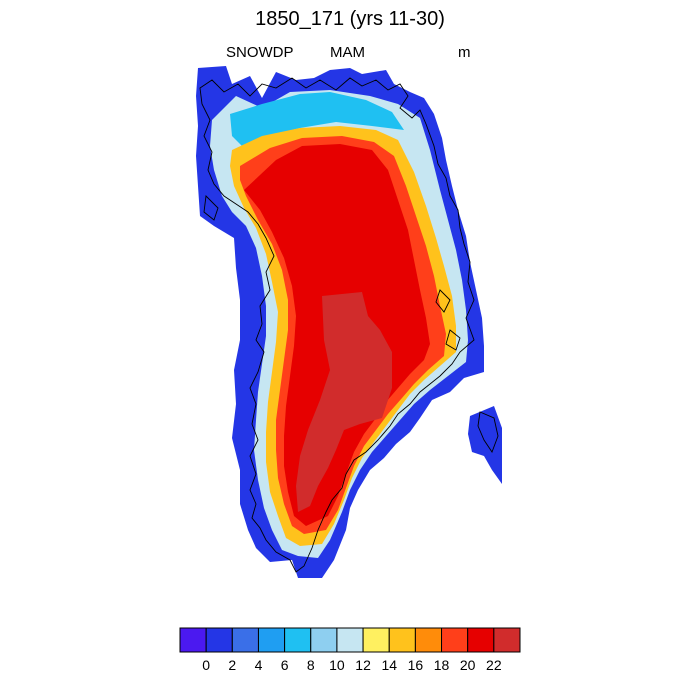 The image size is (700, 700). I want to click on colorbar-tick-label: 16, so click(416, 665).